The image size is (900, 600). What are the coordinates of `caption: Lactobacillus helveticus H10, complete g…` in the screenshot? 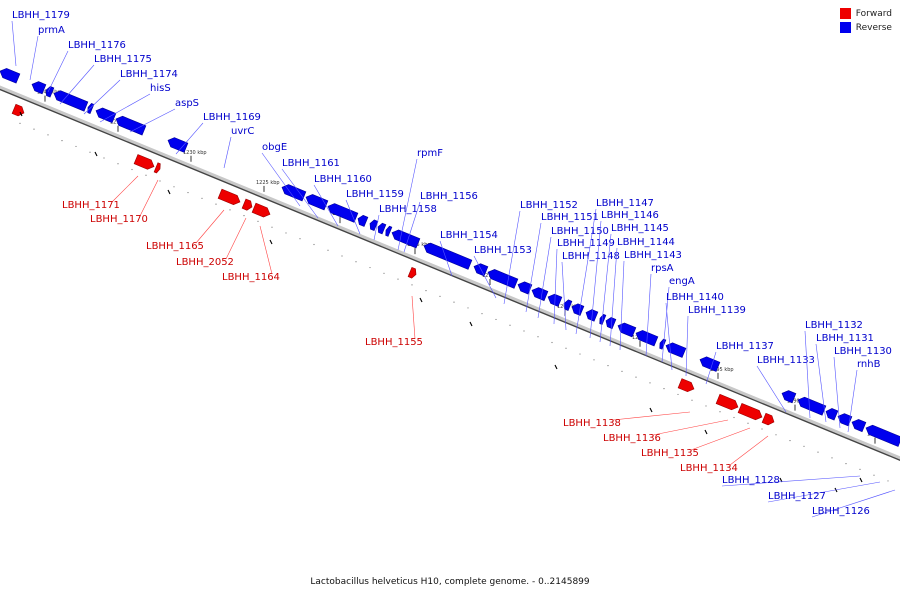 It's located at (450, 582).